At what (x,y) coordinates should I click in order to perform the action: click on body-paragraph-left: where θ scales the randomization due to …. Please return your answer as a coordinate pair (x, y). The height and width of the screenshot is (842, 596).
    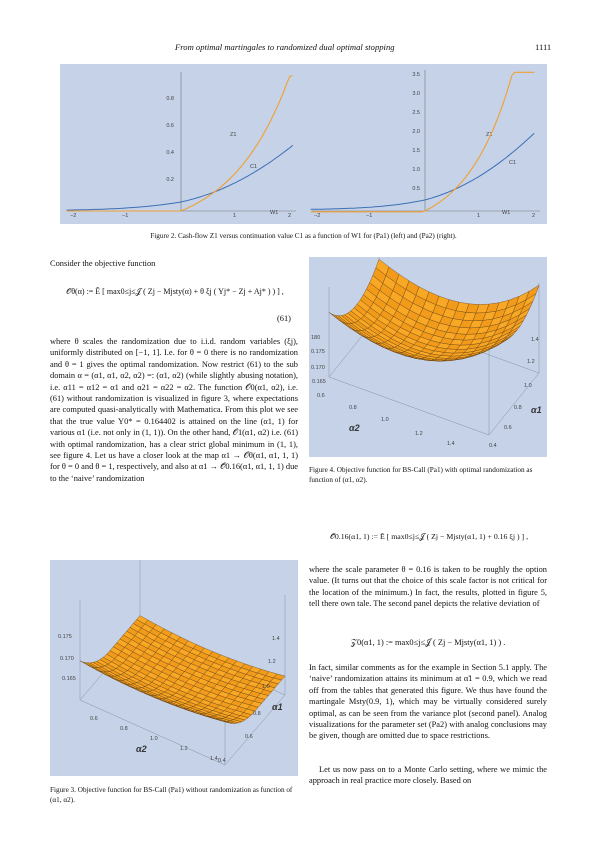
    Looking at the image, I should click on (174, 410).